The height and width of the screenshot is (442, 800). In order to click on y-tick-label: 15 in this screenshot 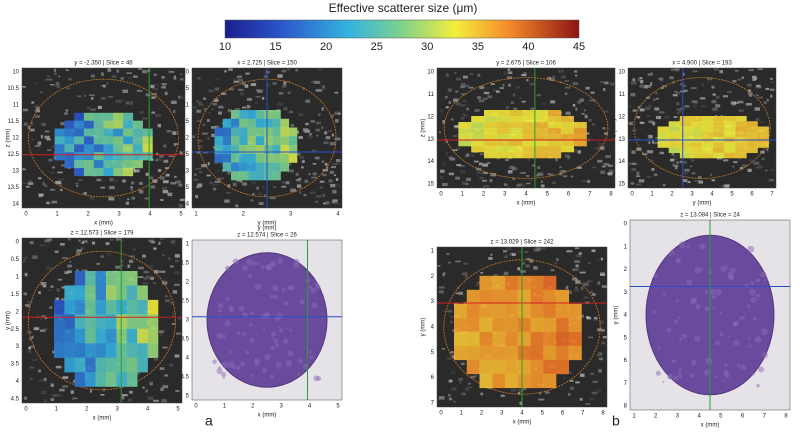, I will do `click(430, 185)`.